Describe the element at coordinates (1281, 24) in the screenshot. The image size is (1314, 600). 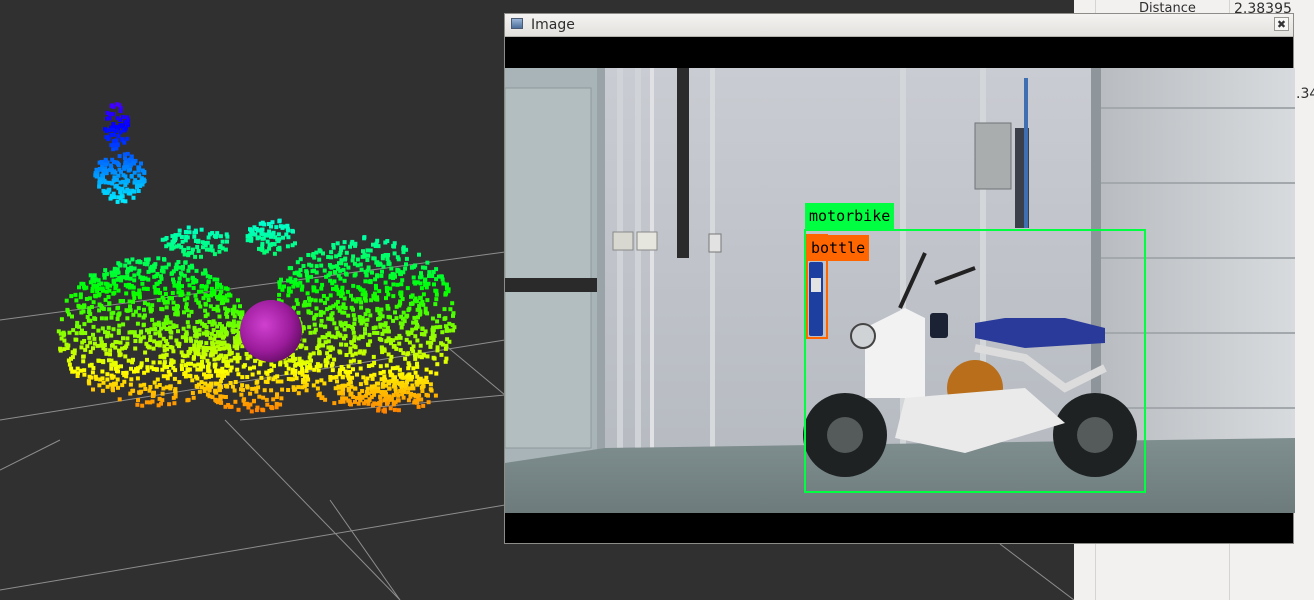
I see `close-button: ✖` at that location.